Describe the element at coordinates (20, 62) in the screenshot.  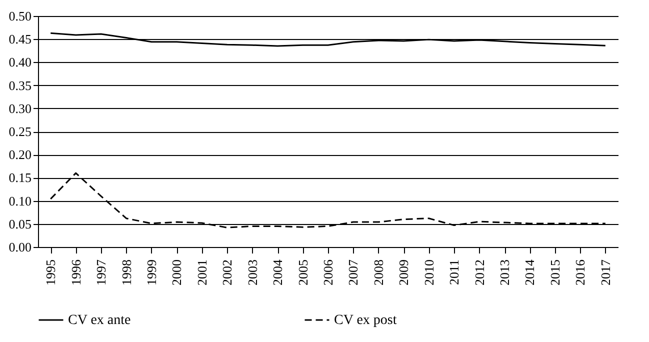
I see `y-tick-label: 0.40` at that location.